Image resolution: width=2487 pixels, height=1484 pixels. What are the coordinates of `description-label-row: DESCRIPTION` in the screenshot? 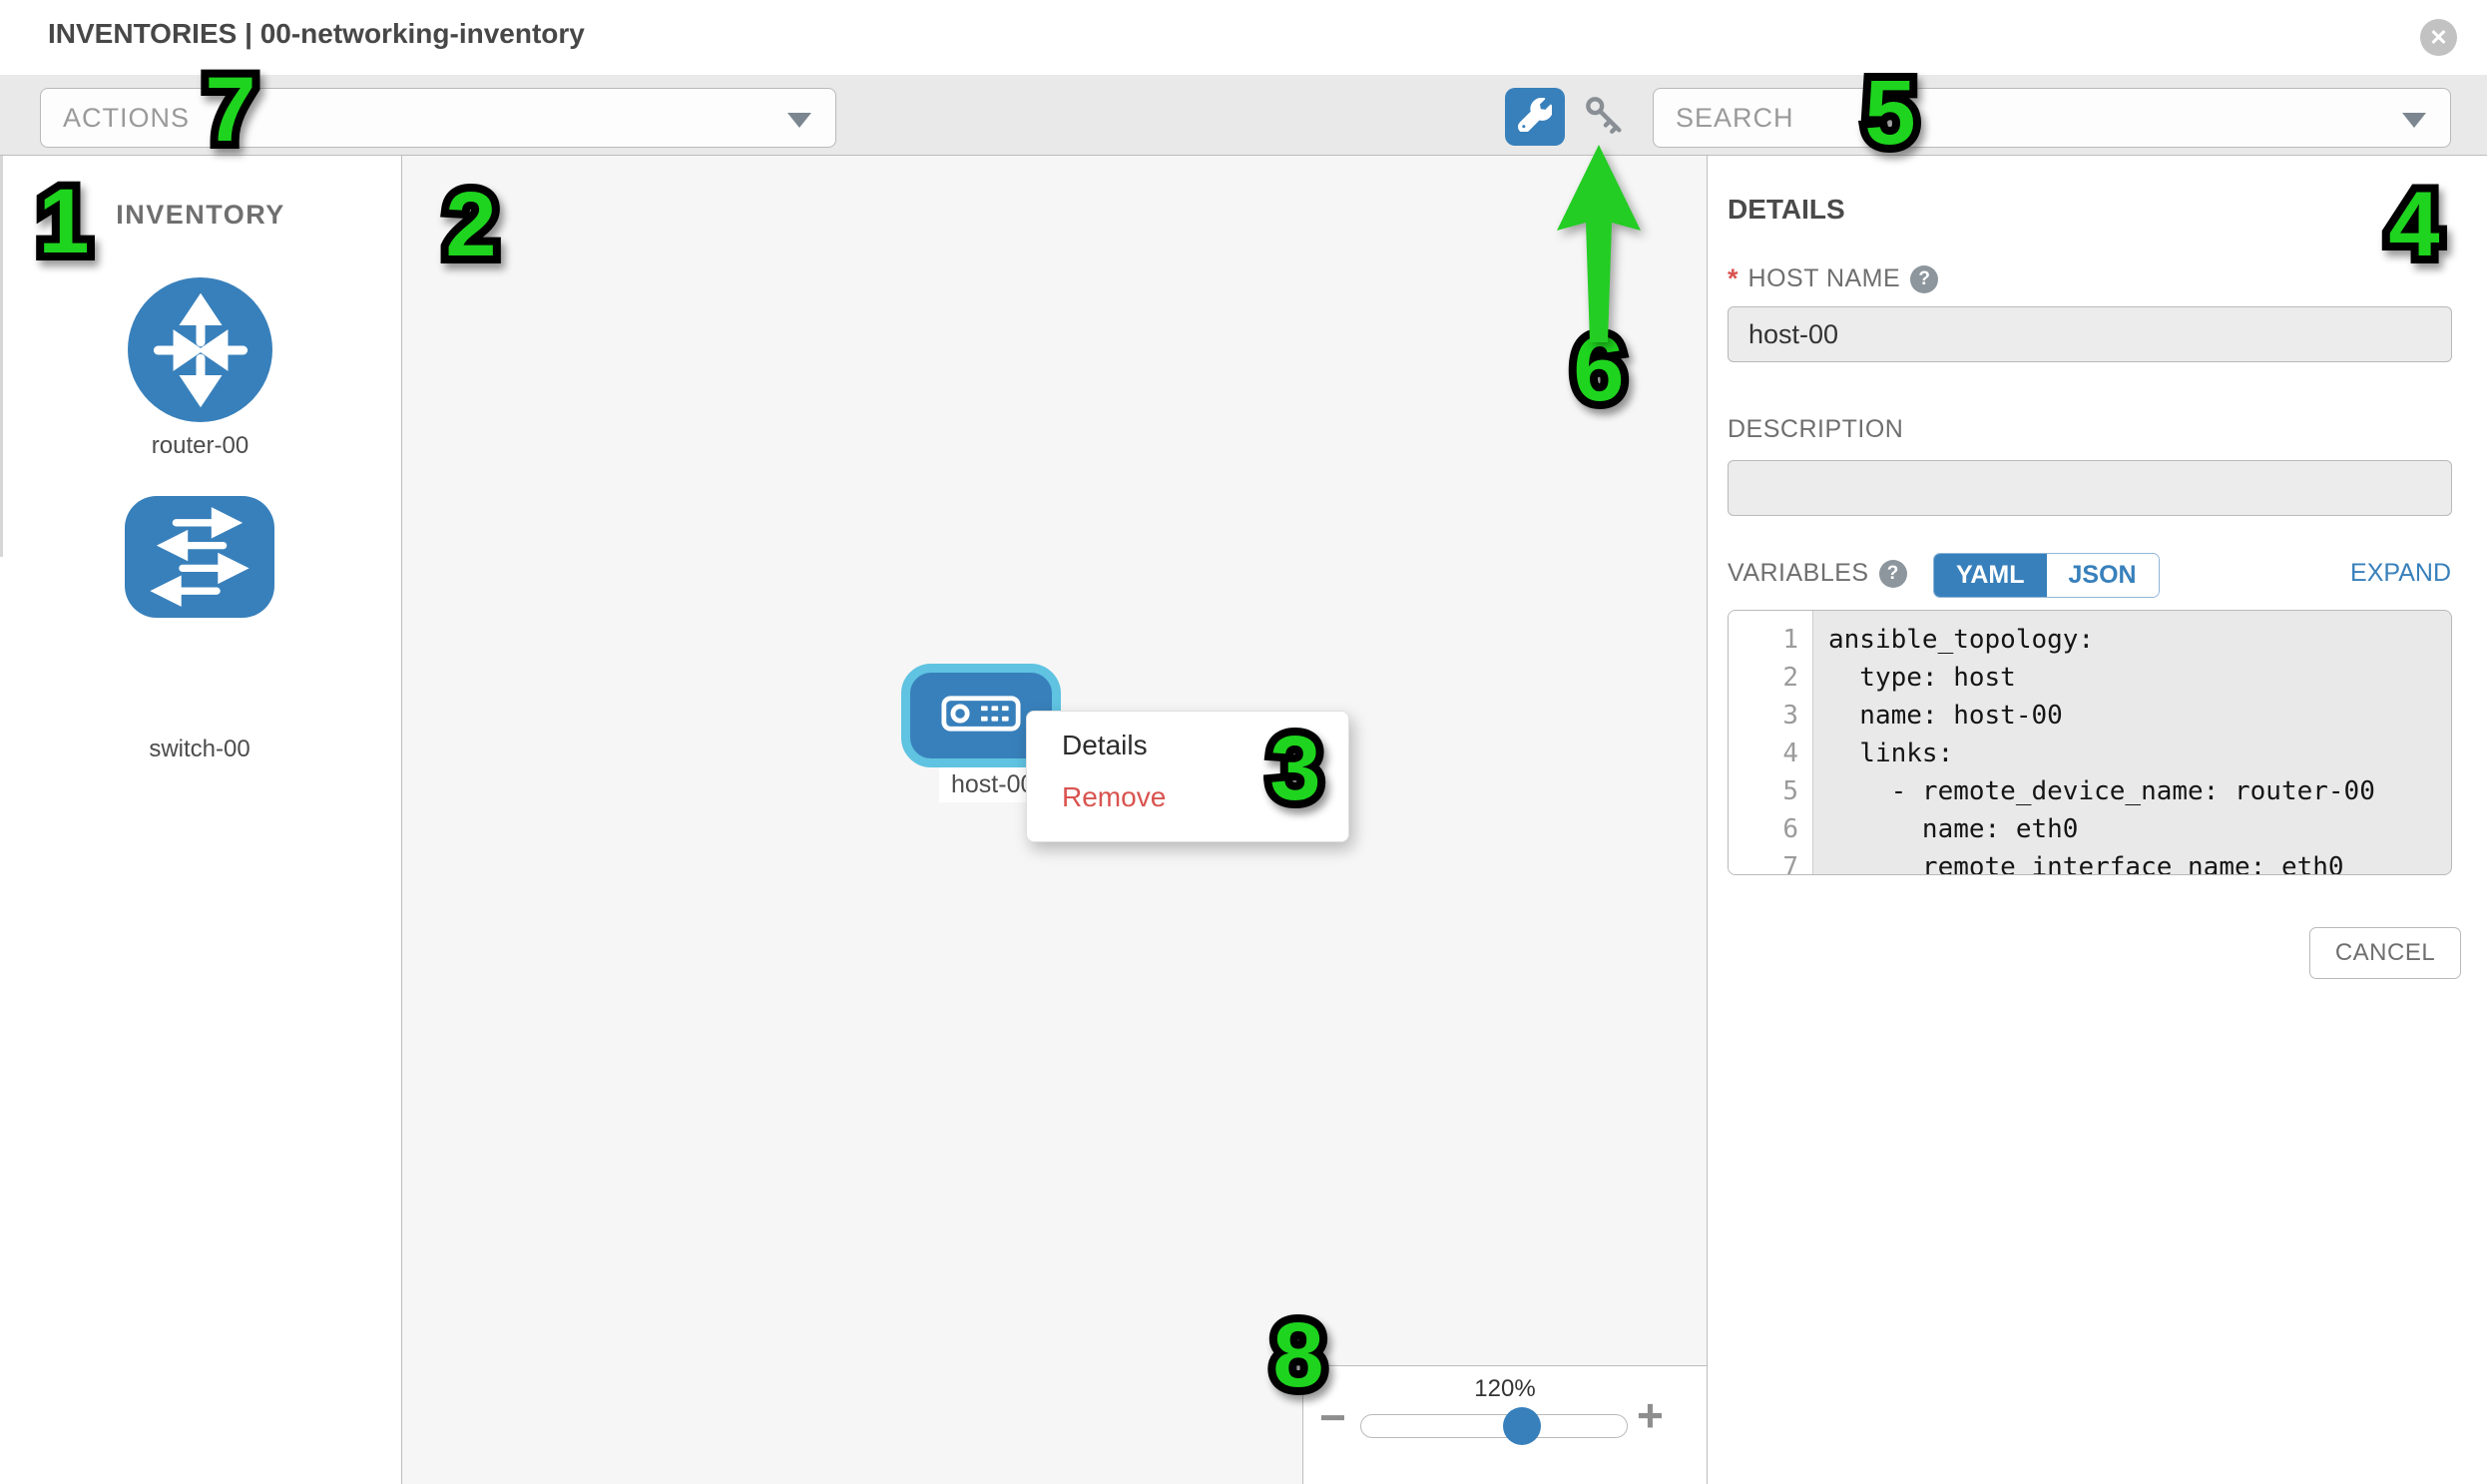 It's located at (1815, 429).